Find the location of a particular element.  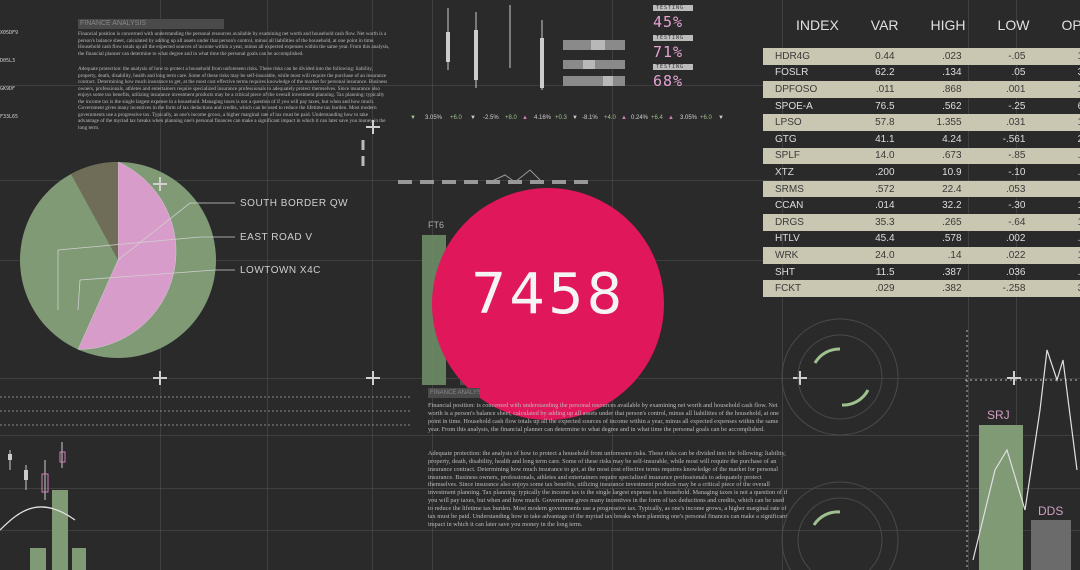

table-header: VAR is located at coordinates (884, 25).